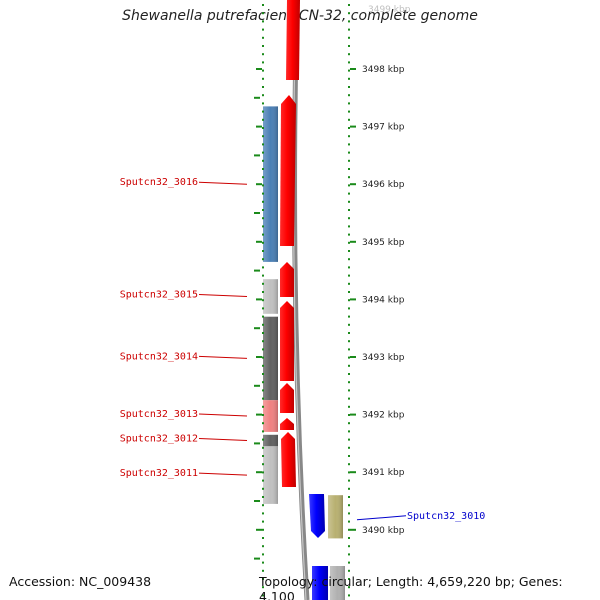 Image resolution: width=600 pixels, height=600 pixels. Describe the element at coordinates (383, 473) in the screenshot. I see `kbp-tick-label: 3491 kbp` at that location.